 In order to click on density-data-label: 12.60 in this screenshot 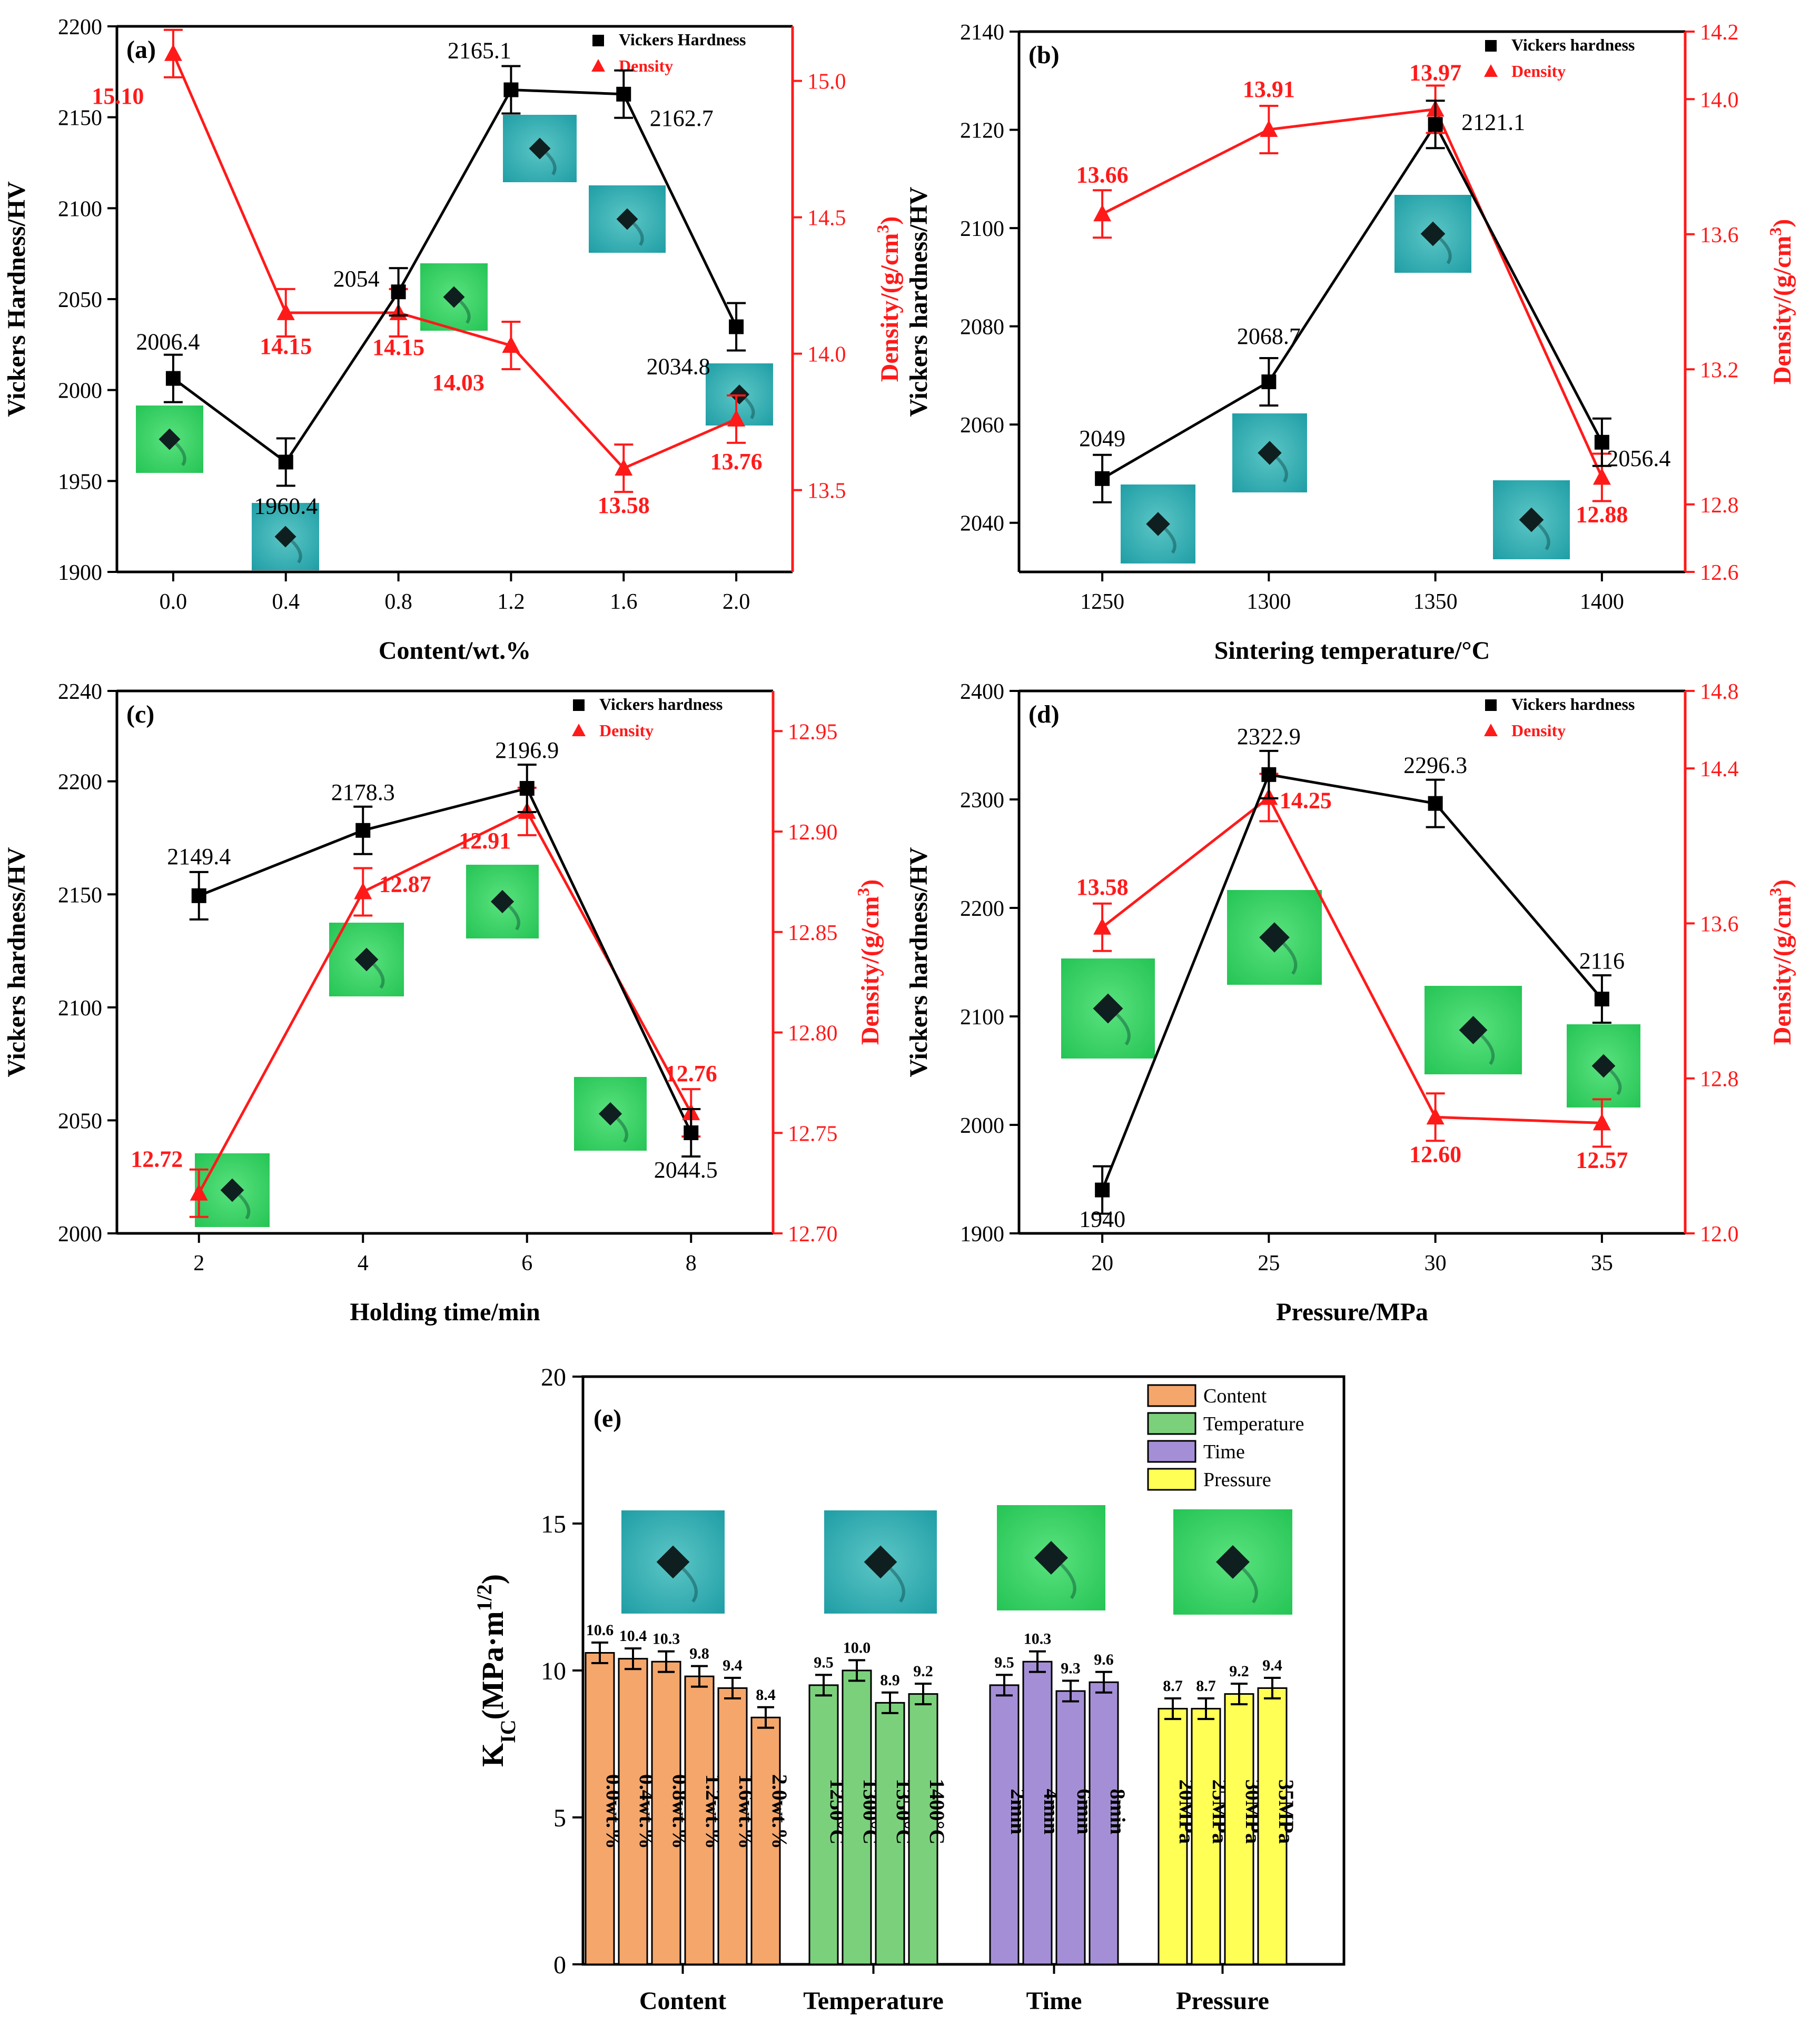, I will do `click(1435, 1154)`.